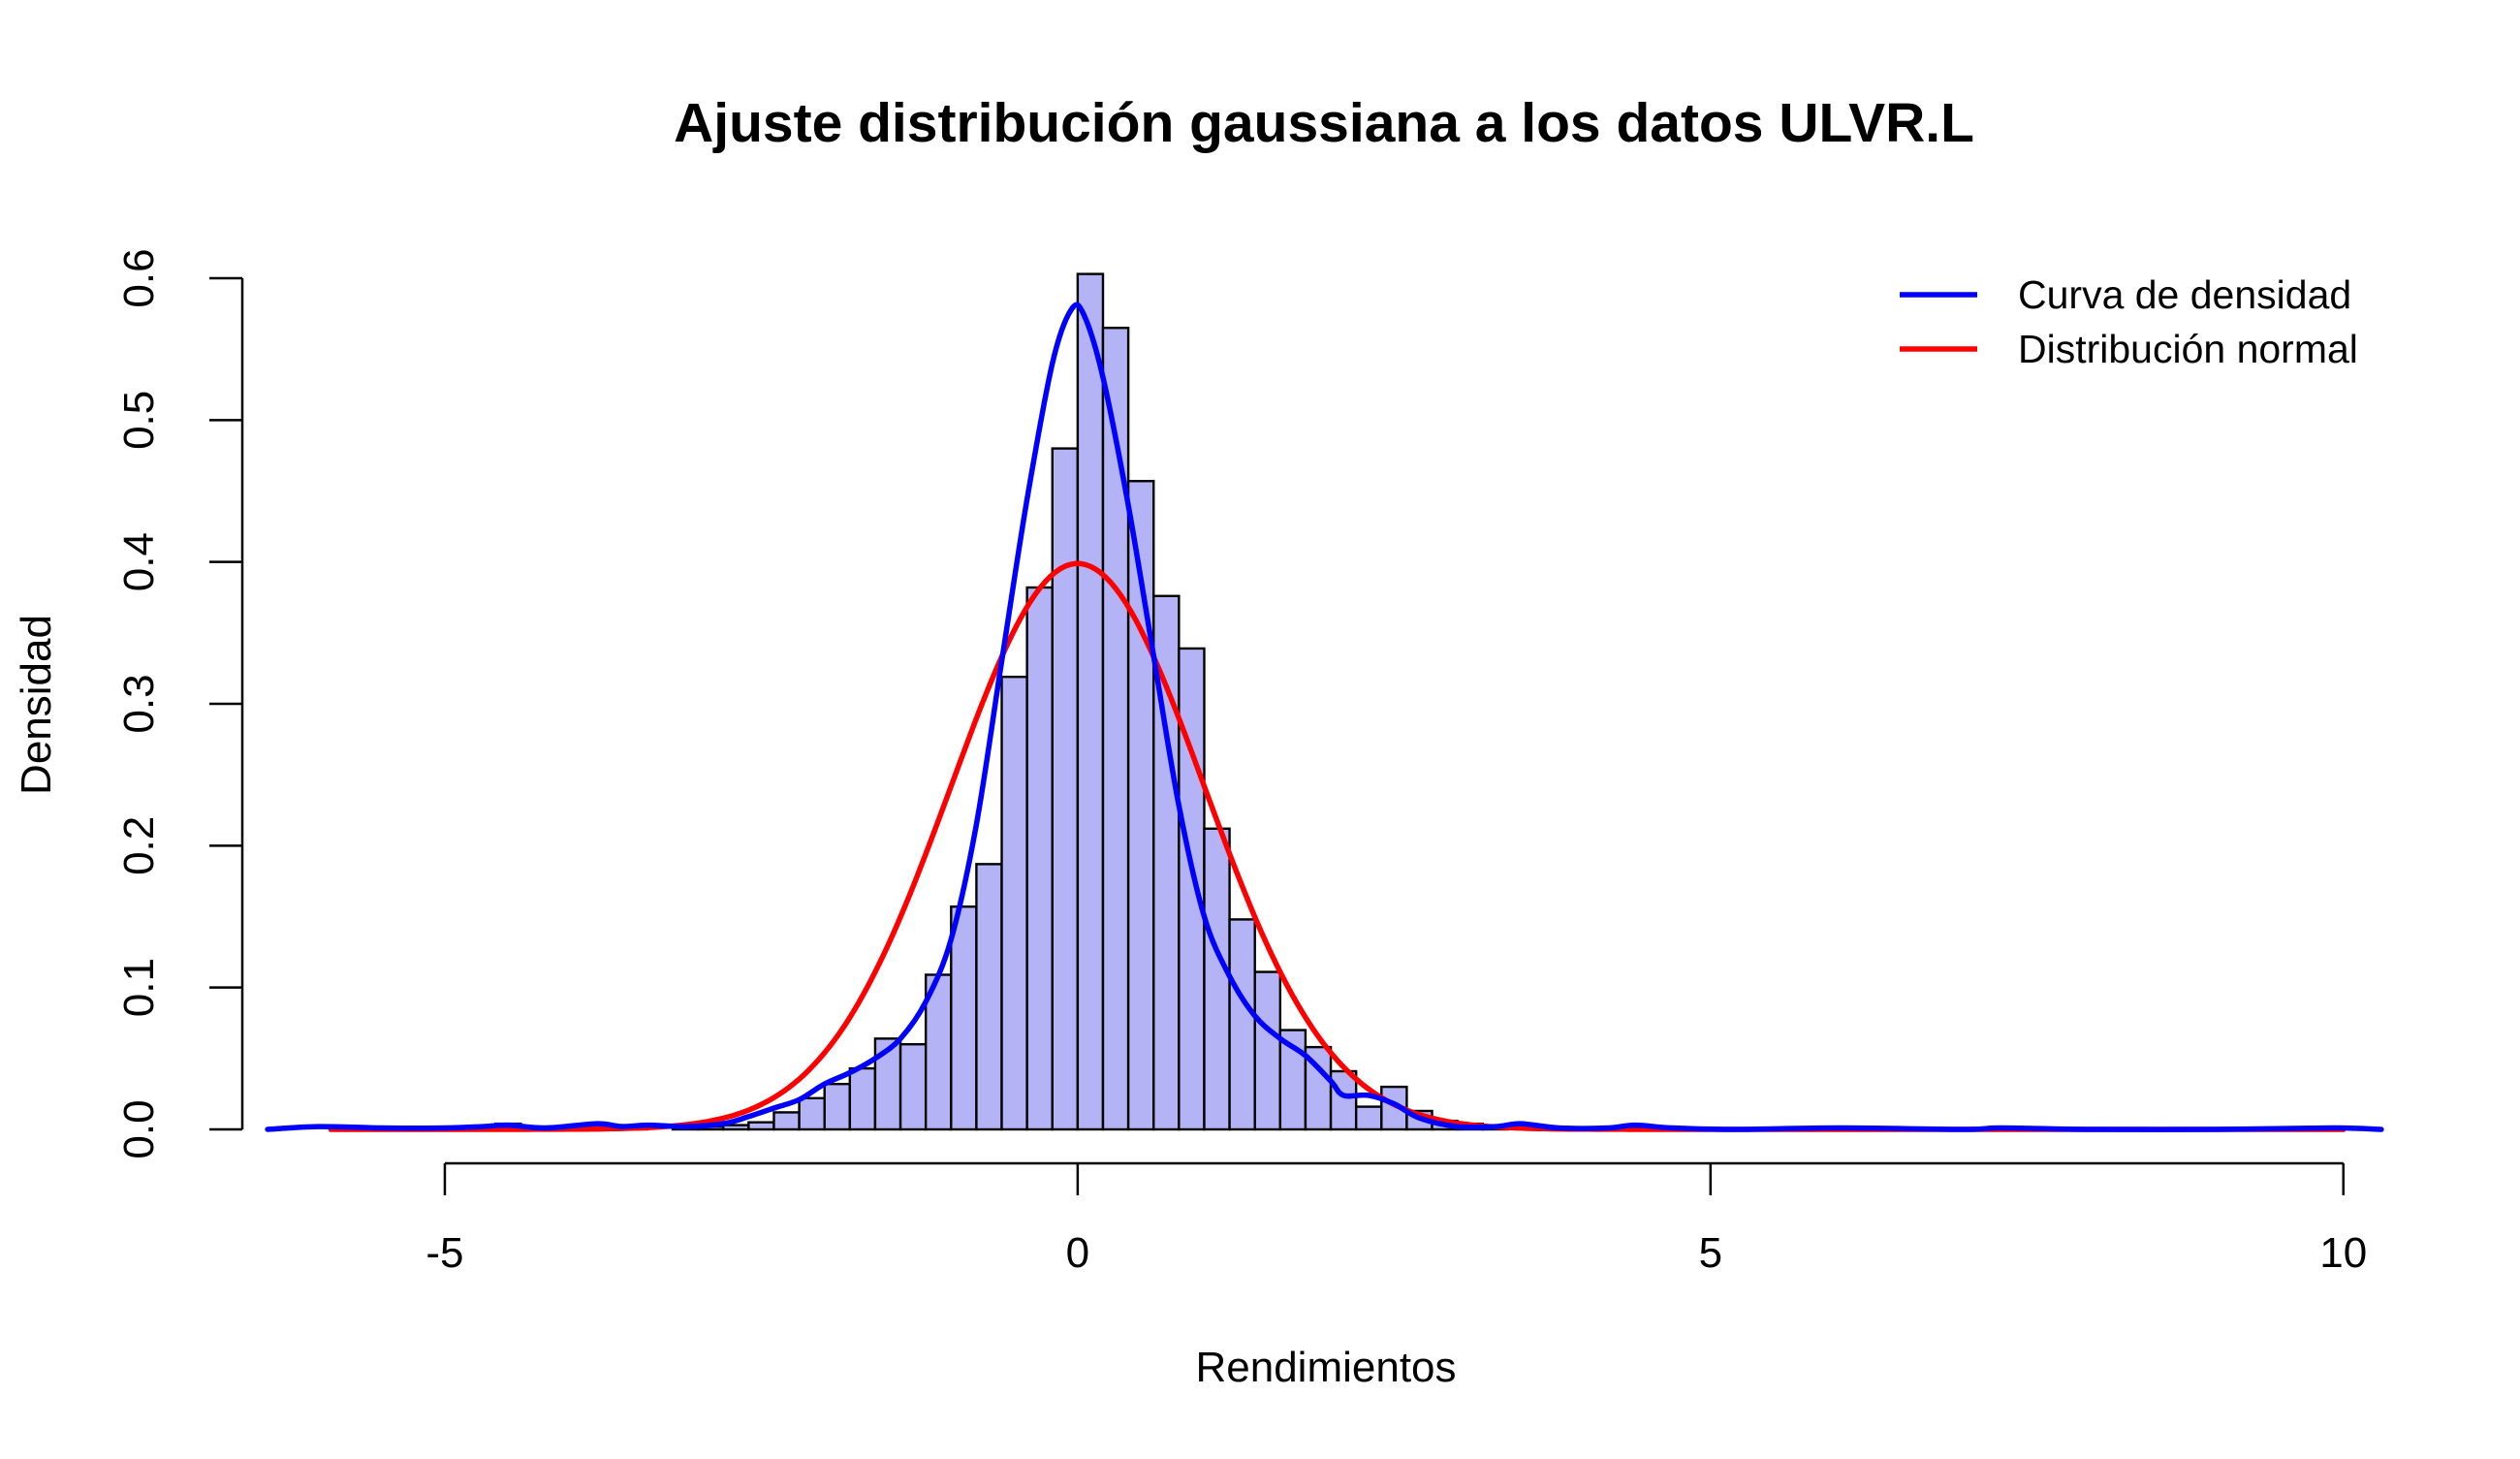  I want to click on x-tick-label: 0, so click(1078, 1253).